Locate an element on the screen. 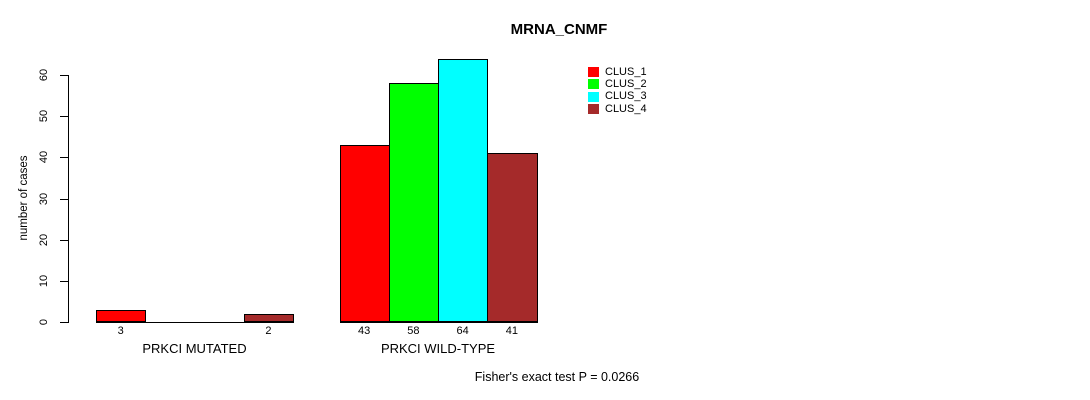 Image resolution: width=1090 pixels, height=400 pixels. legend-item: CLUS_4 is located at coordinates (617, 109).